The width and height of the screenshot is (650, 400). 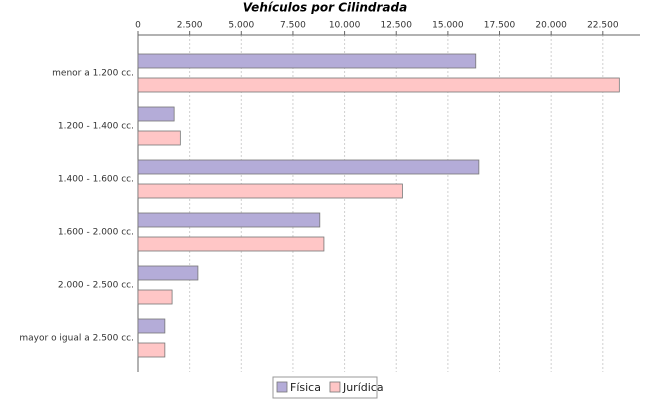 What do you see at coordinates (500, 26) in the screenshot?
I see `x-tick-label: 17.500` at bounding box center [500, 26].